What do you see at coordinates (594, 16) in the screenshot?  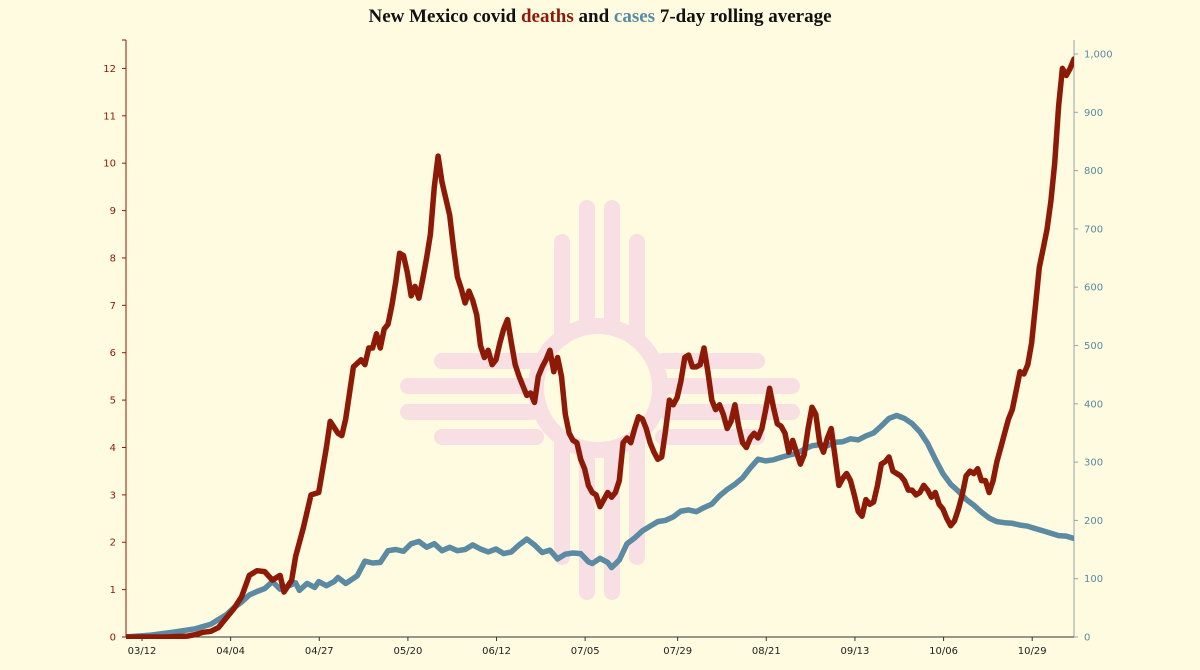 I see `title-and-word: and` at bounding box center [594, 16].